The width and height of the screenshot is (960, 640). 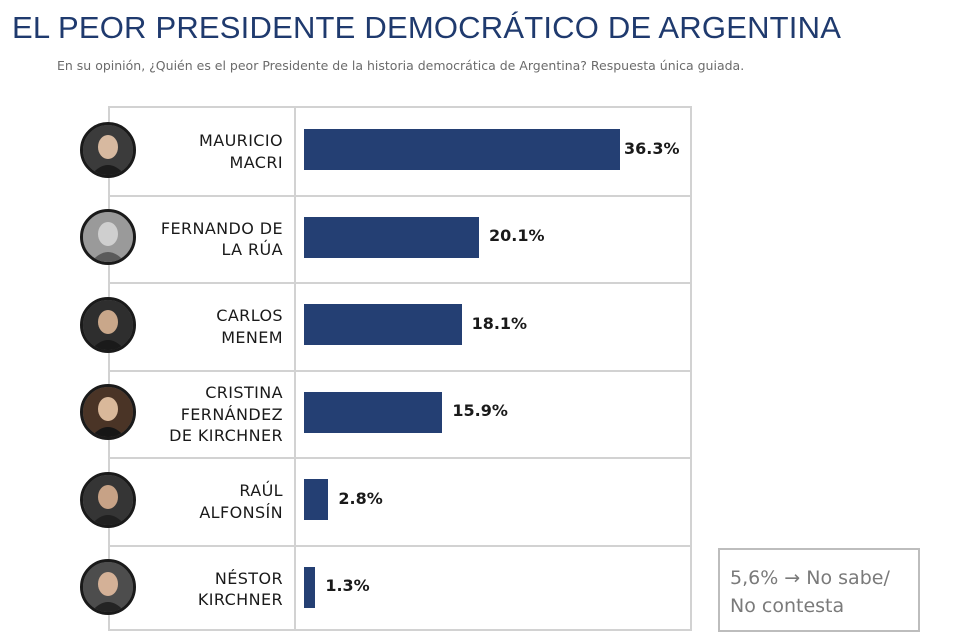 What do you see at coordinates (252, 337) in the screenshot?
I see `category-label-line: MENEM` at bounding box center [252, 337].